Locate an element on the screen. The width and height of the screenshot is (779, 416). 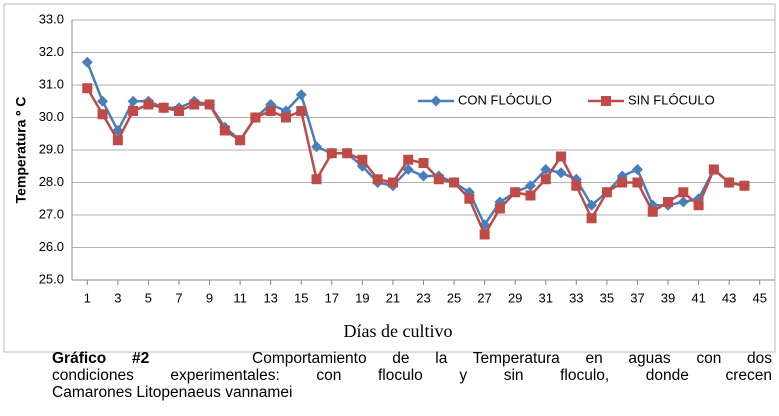
x-tick-label: 31 is located at coordinates (546, 297).